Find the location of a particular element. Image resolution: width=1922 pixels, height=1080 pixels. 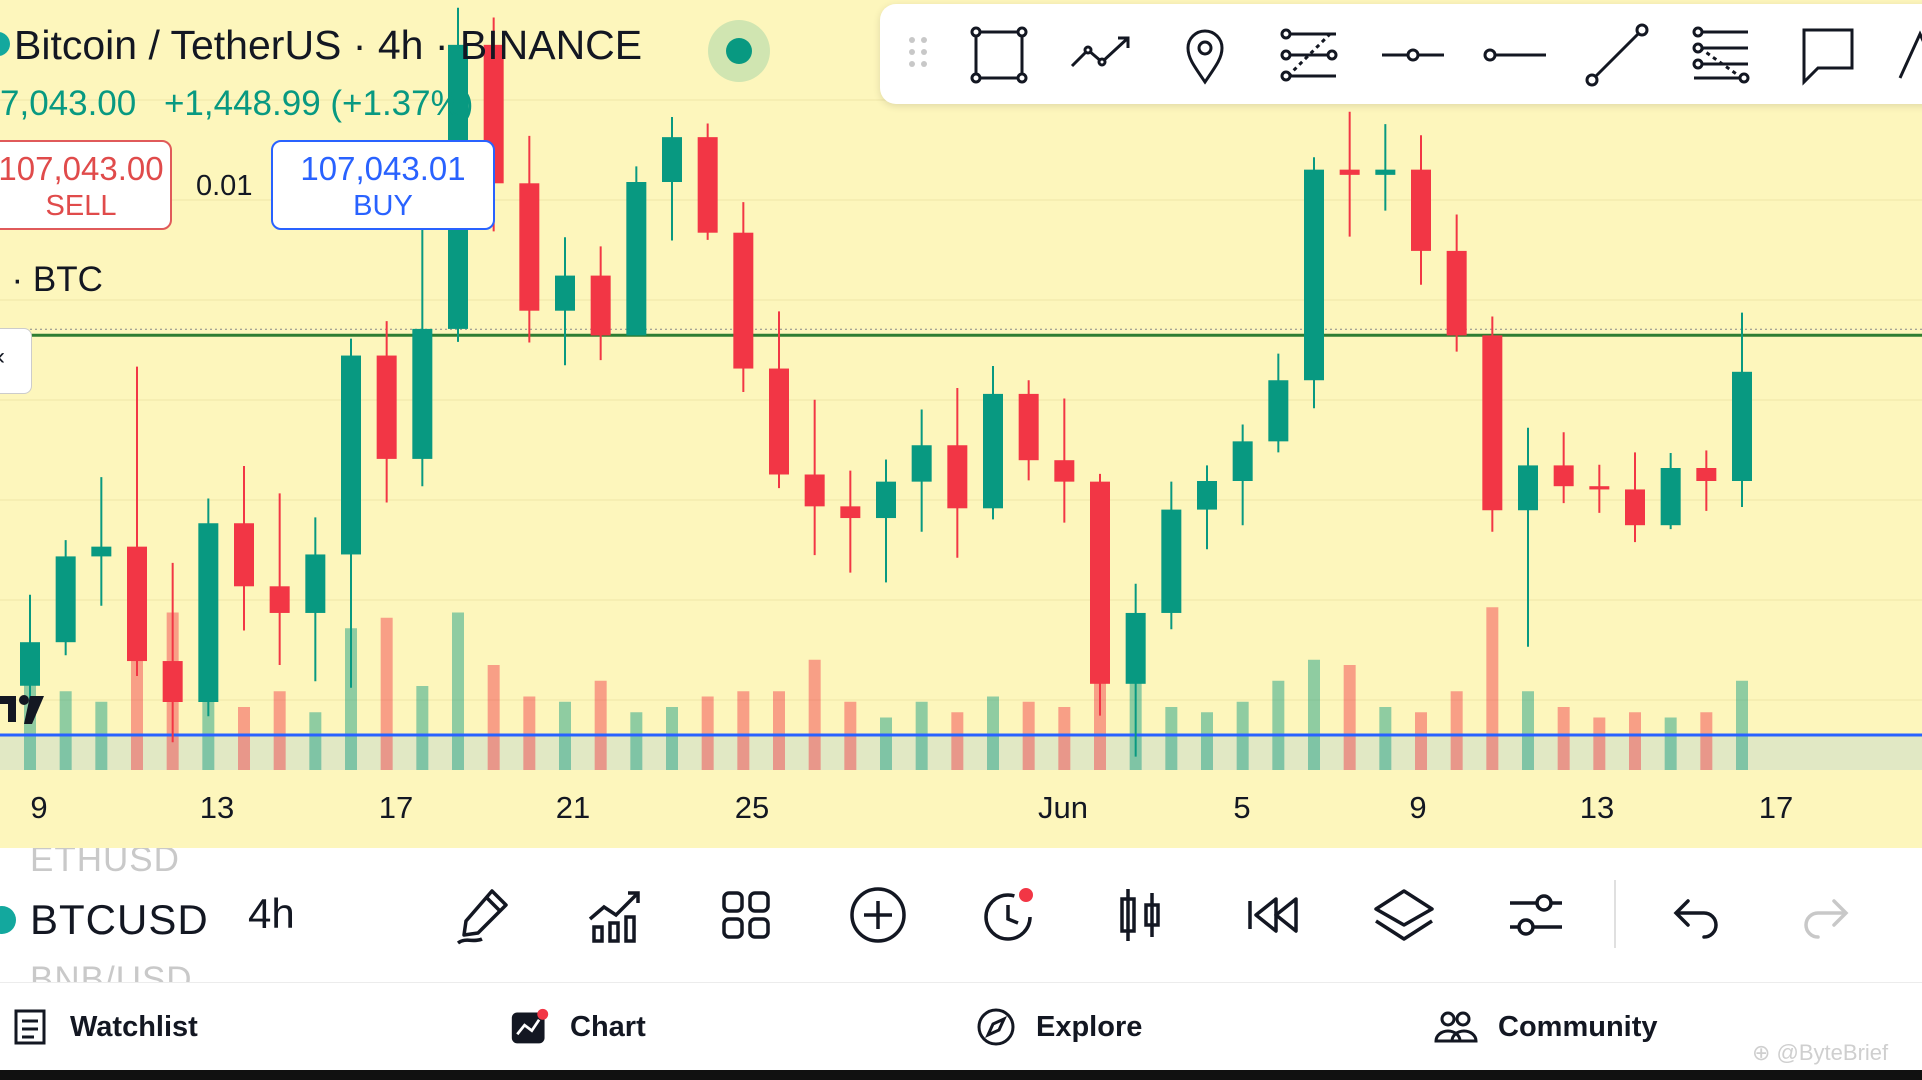

grid-icon is located at coordinates (746, 915).